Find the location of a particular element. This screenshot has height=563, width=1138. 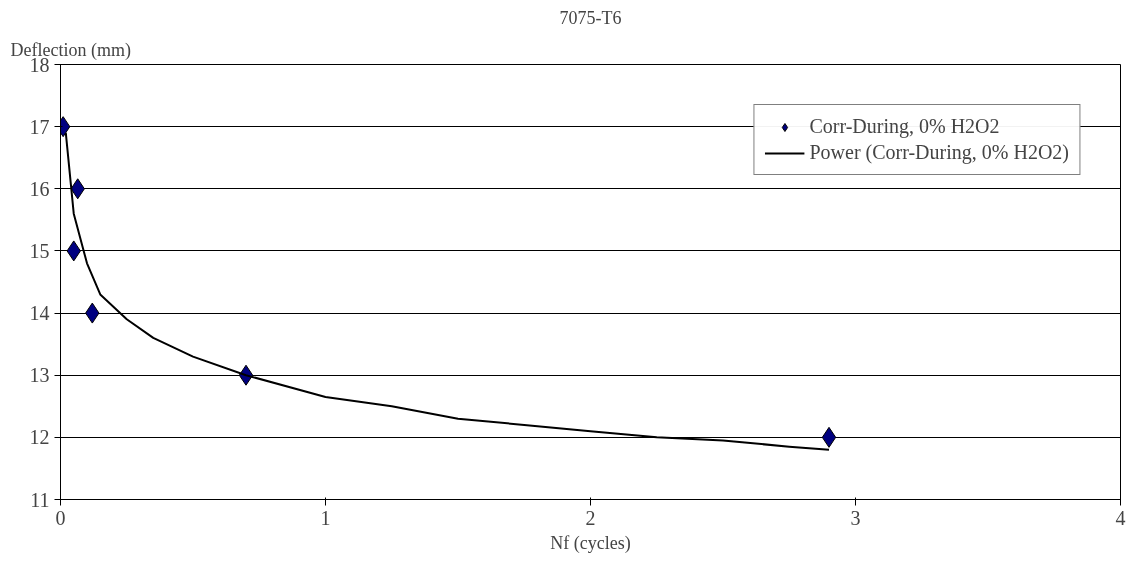

y-tick-label: 13 is located at coordinates (39, 375).